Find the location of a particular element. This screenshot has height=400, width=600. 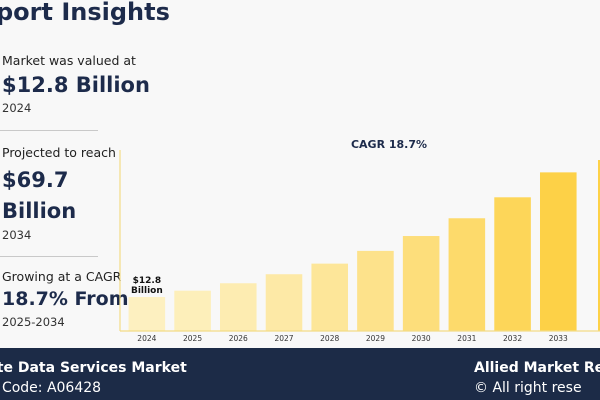

first-bar-unit-label: Billion is located at coordinates (147, 291).